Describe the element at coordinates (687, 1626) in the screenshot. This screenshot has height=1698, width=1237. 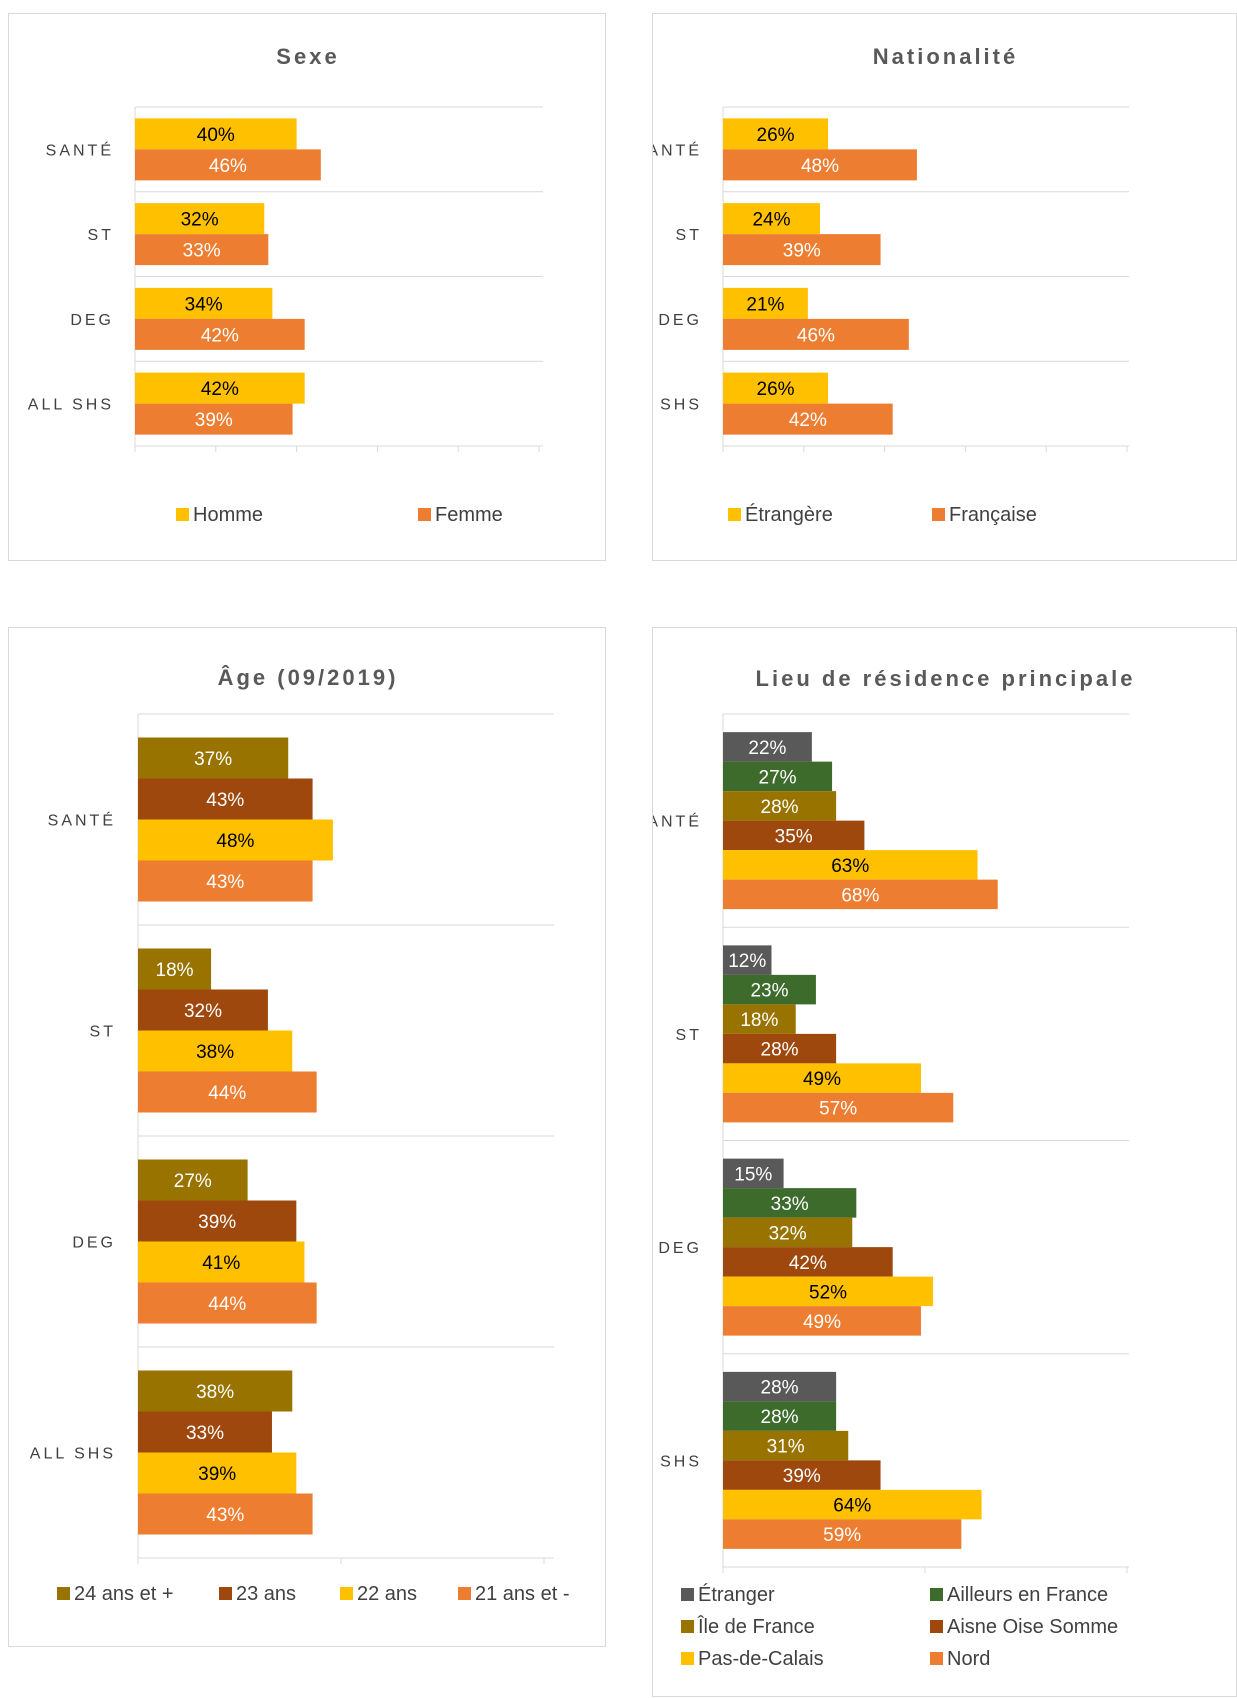
I see `legend-swatch-ile-de-france` at that location.